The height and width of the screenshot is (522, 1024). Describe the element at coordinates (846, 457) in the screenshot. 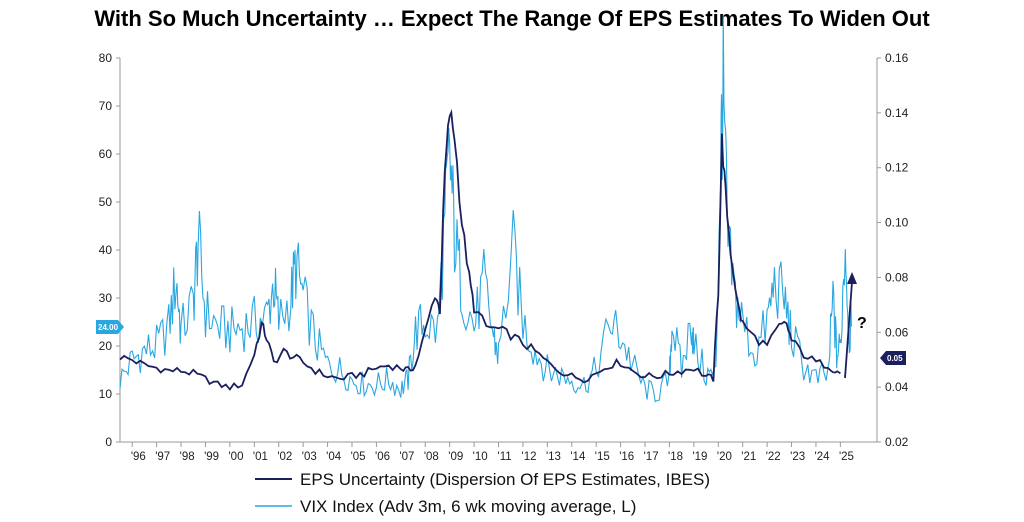

I see `x-tick-label: '25` at that location.